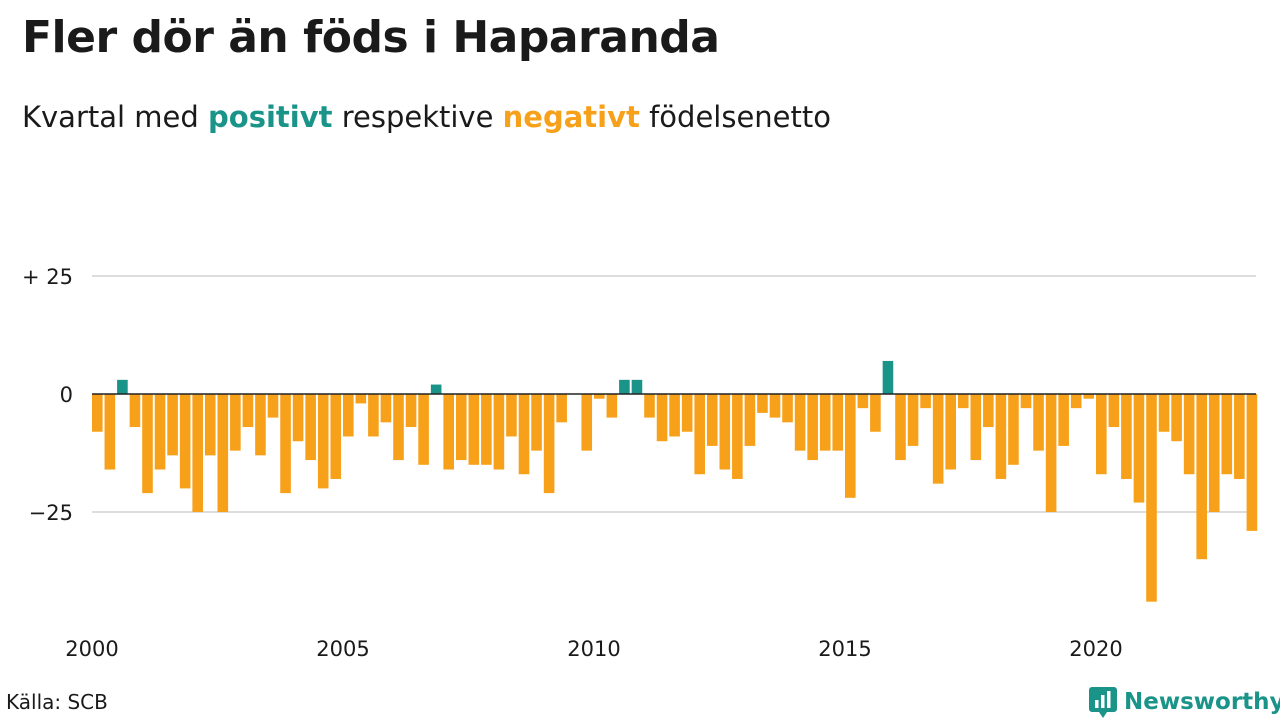  What do you see at coordinates (66, 395) in the screenshot?
I see `y-tick-label: 0` at bounding box center [66, 395].